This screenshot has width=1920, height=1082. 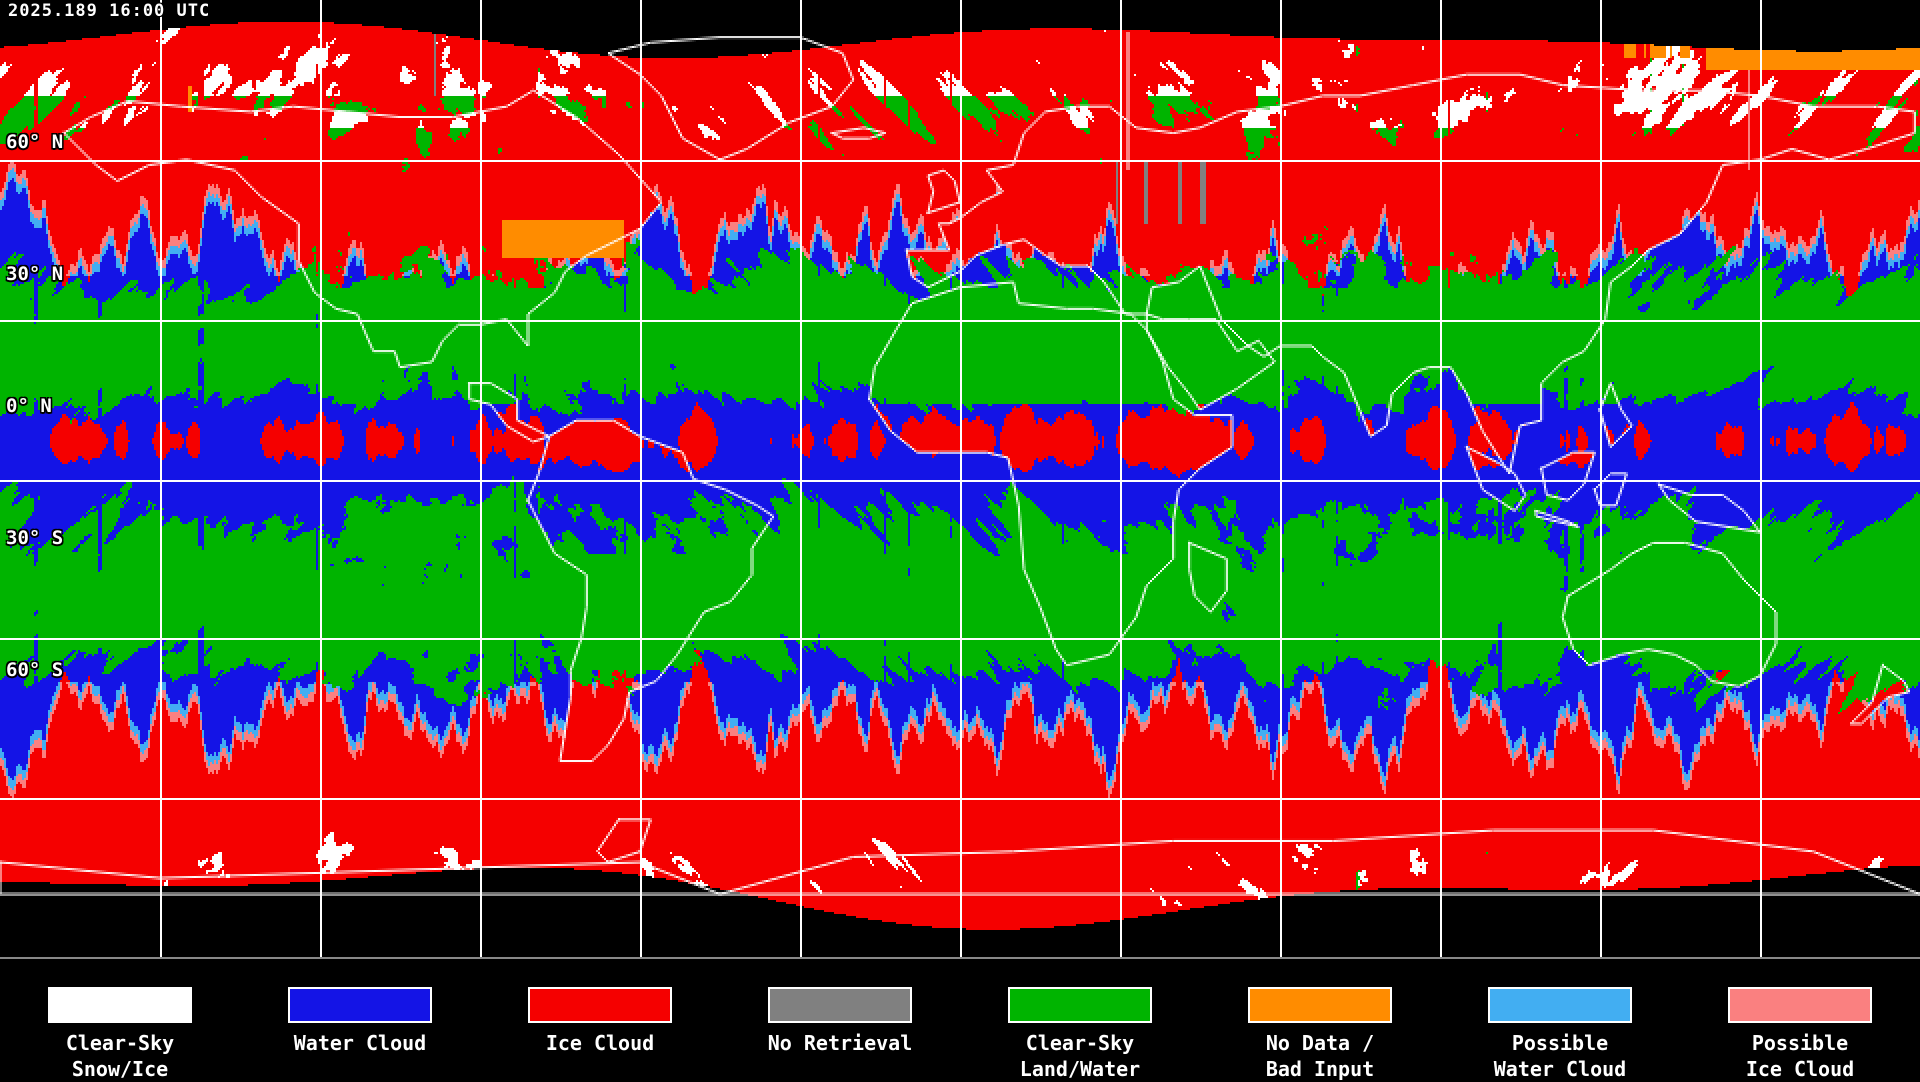 What do you see at coordinates (35, 670) in the screenshot?
I see `lat-label-60s: 60° S` at bounding box center [35, 670].